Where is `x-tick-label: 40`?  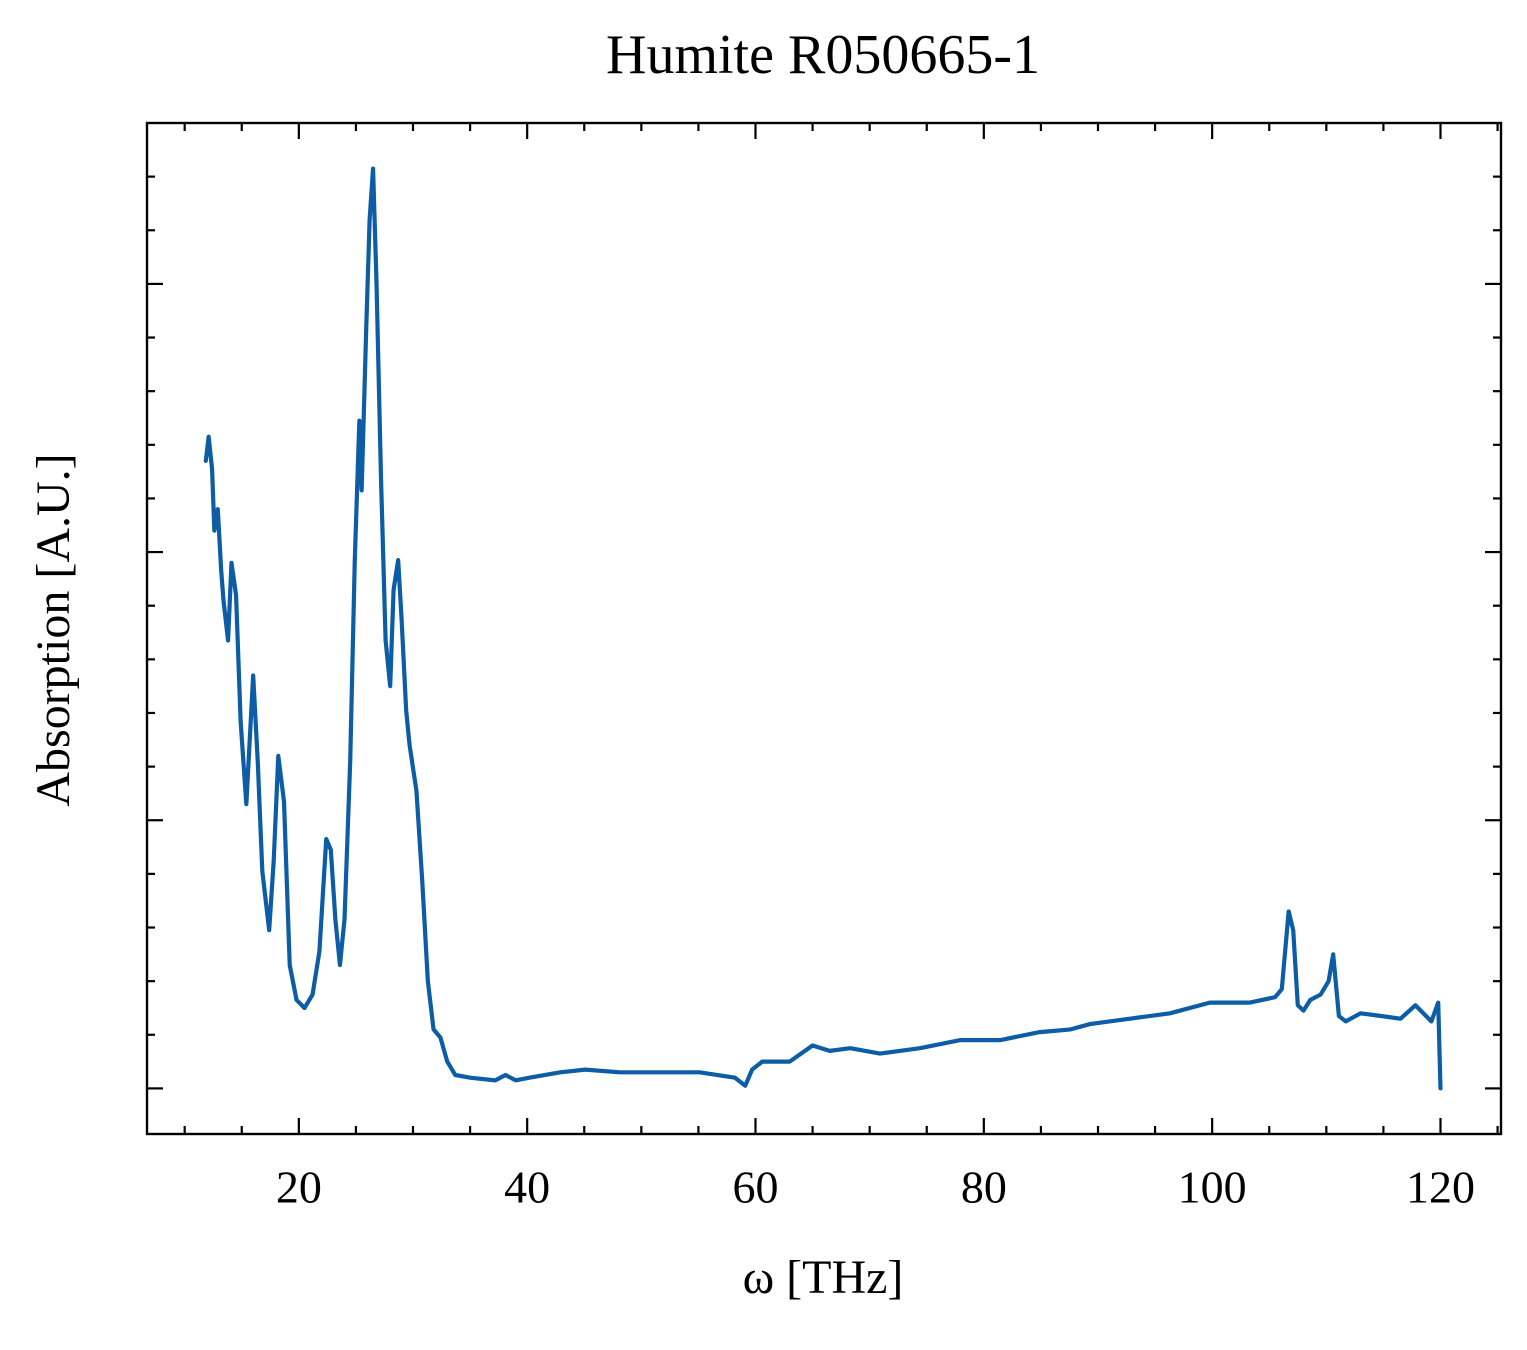 x-tick-label: 40 is located at coordinates (527, 1187).